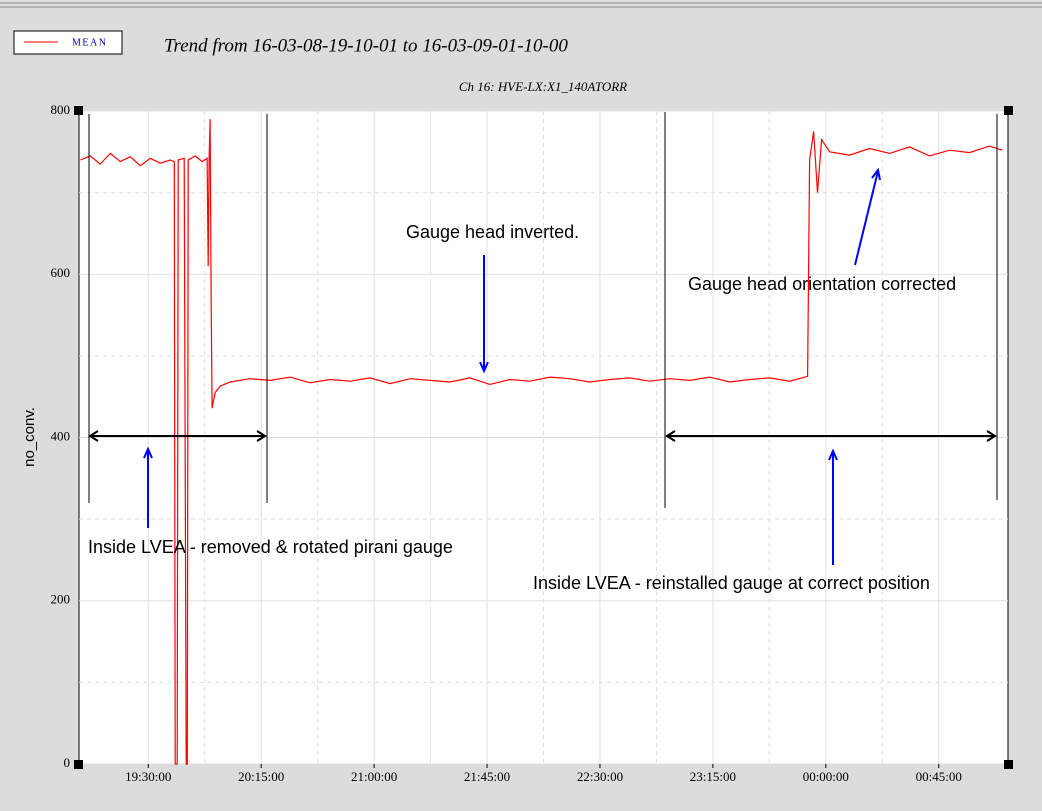  I want to click on y-axis-label: no_conv., so click(29, 437).